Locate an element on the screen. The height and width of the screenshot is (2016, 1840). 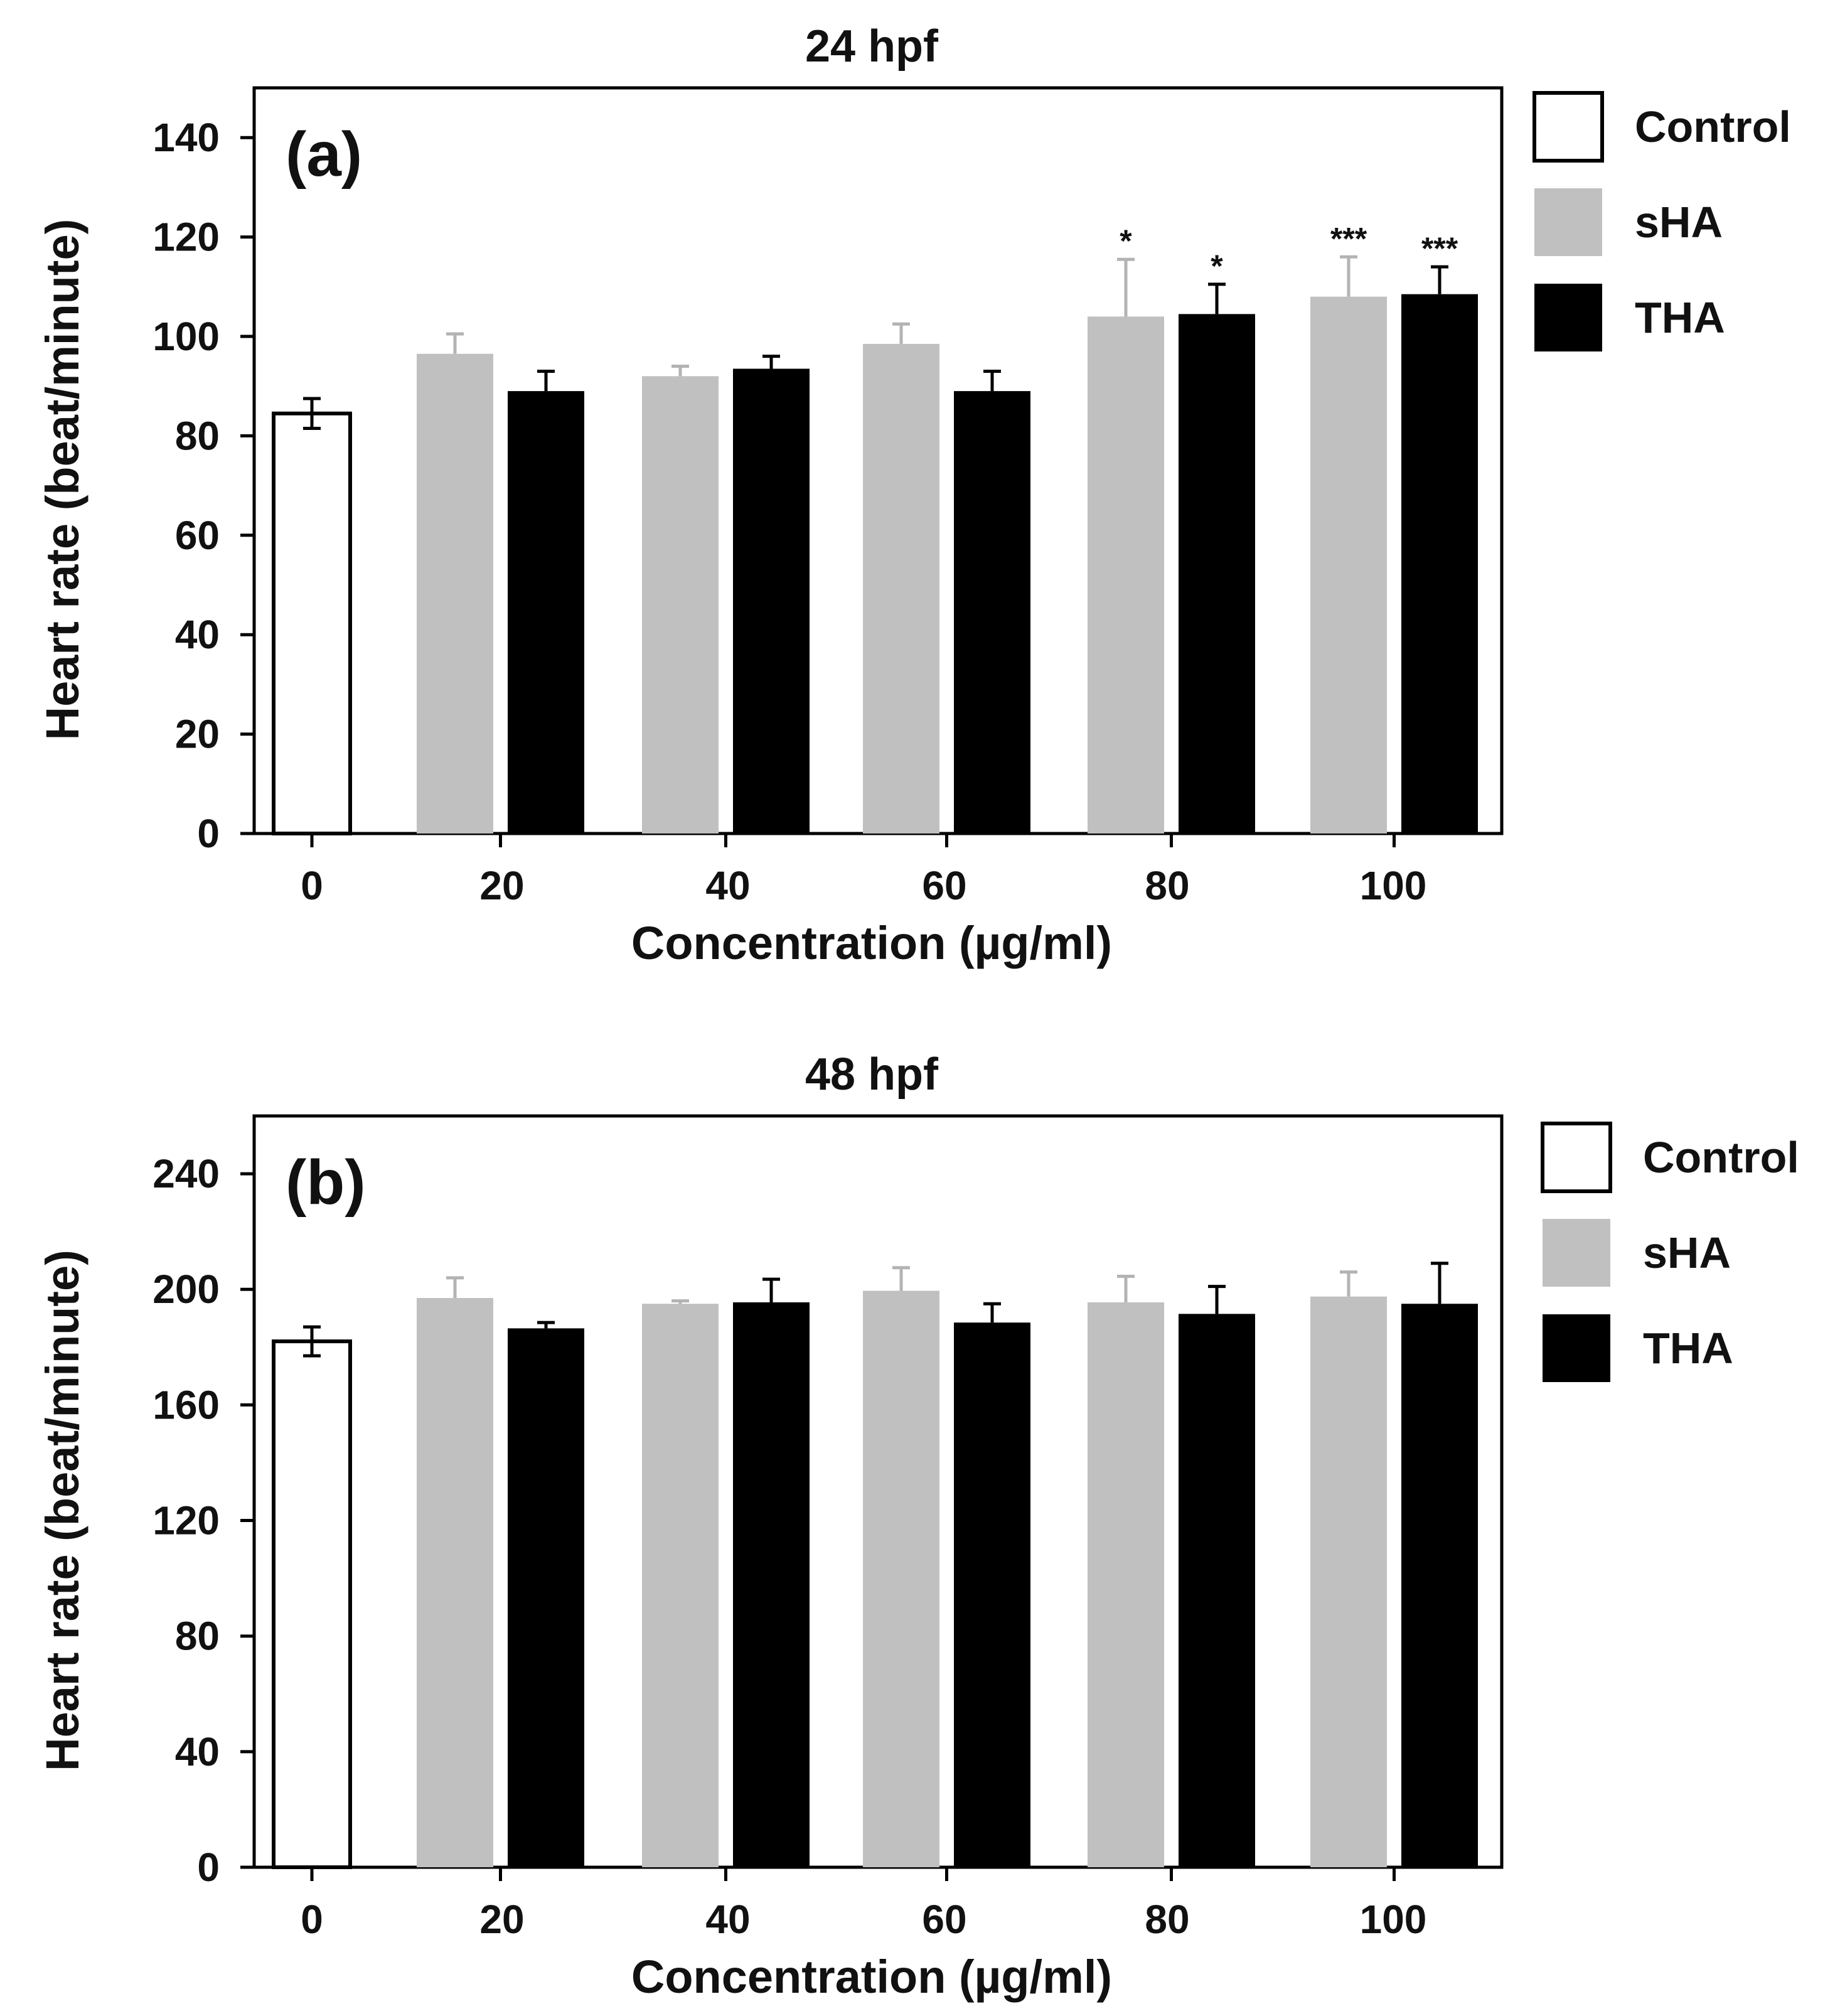
y-tick-label: 20 is located at coordinates (197, 734).